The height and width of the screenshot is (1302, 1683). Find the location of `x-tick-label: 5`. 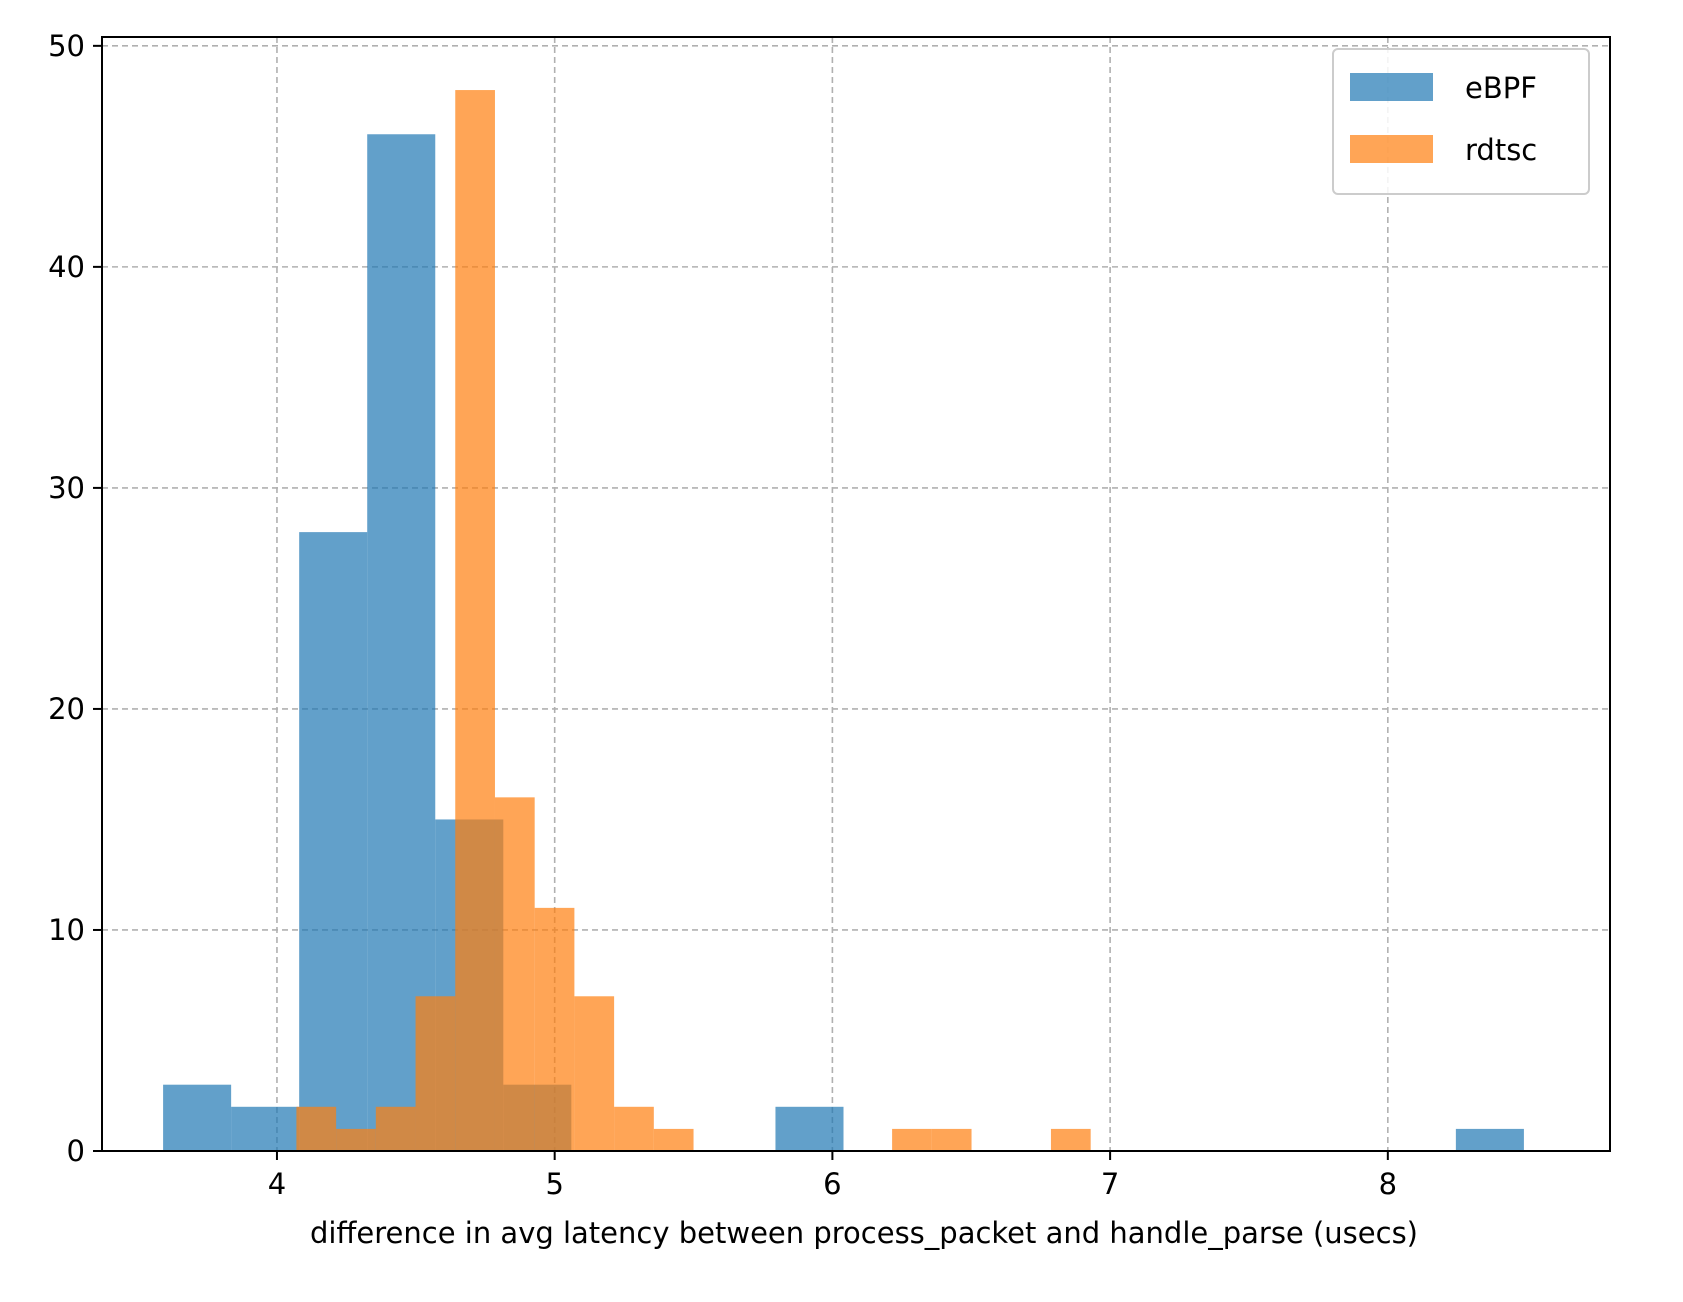

x-tick-label: 5 is located at coordinates (554, 1184).